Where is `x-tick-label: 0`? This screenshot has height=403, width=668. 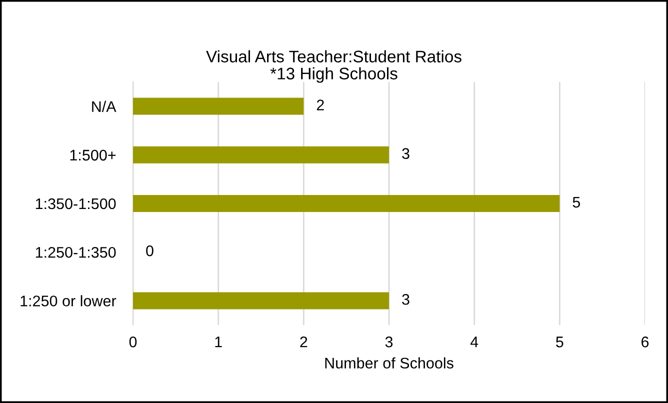
x-tick-label: 0 is located at coordinates (133, 342).